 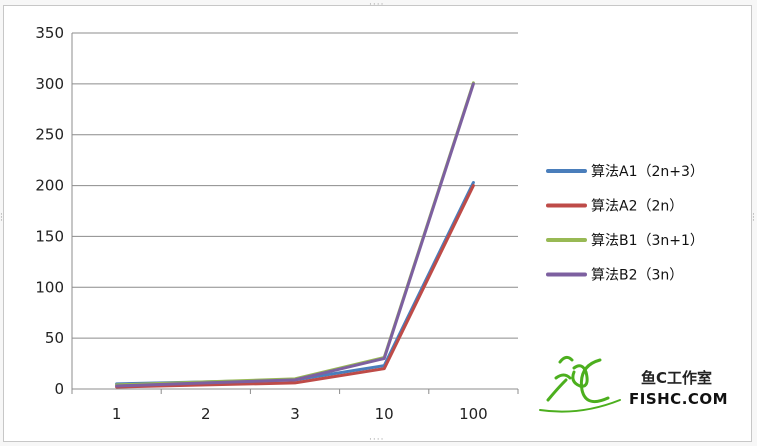 What do you see at coordinates (49, 236) in the screenshot?
I see `y-tick-label-150: 150` at bounding box center [49, 236].